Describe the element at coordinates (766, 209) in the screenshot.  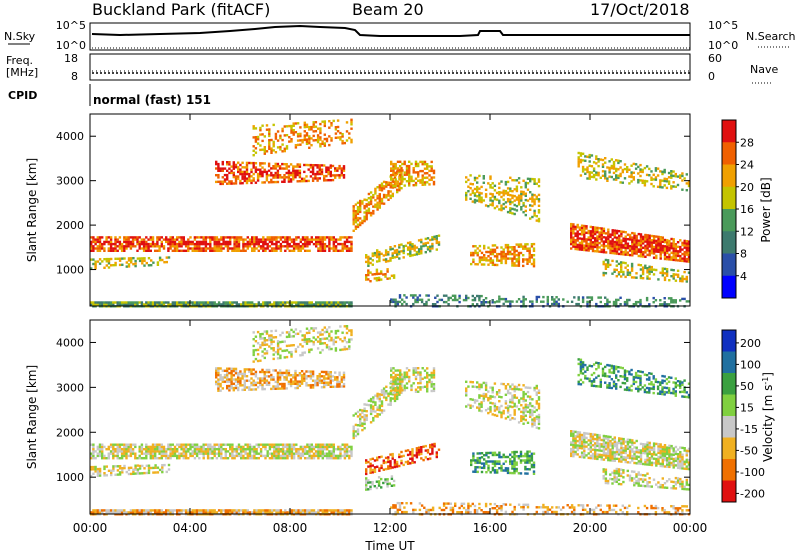
I see `power-colorbar-label: Power [dB]` at that location.